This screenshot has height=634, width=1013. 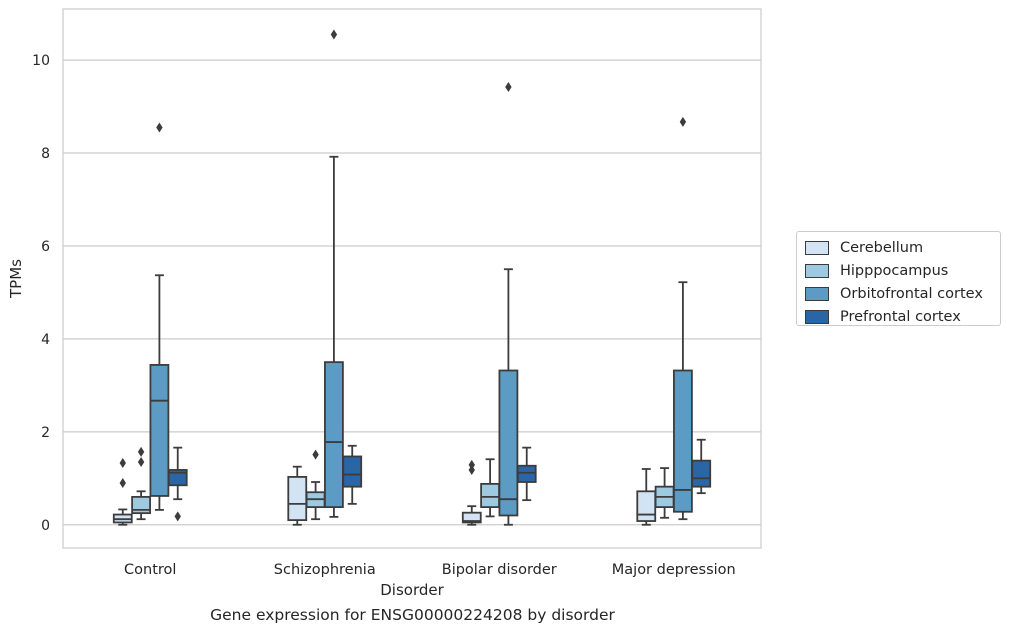 What do you see at coordinates (894, 270) in the screenshot?
I see `legend-label: Hipppocampus` at bounding box center [894, 270].